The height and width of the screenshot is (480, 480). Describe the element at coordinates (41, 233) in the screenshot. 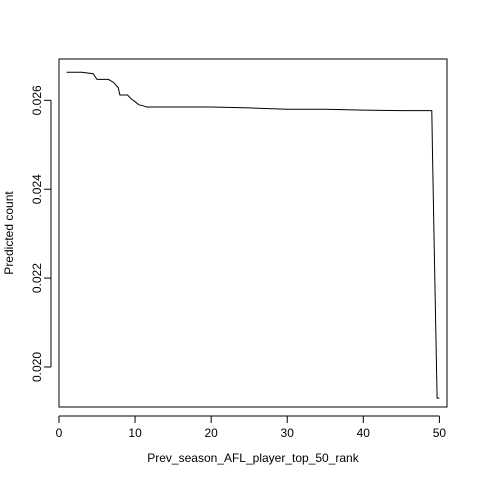

I see `y-axis: 0.020 0.022 0.024 0.026` at that location.